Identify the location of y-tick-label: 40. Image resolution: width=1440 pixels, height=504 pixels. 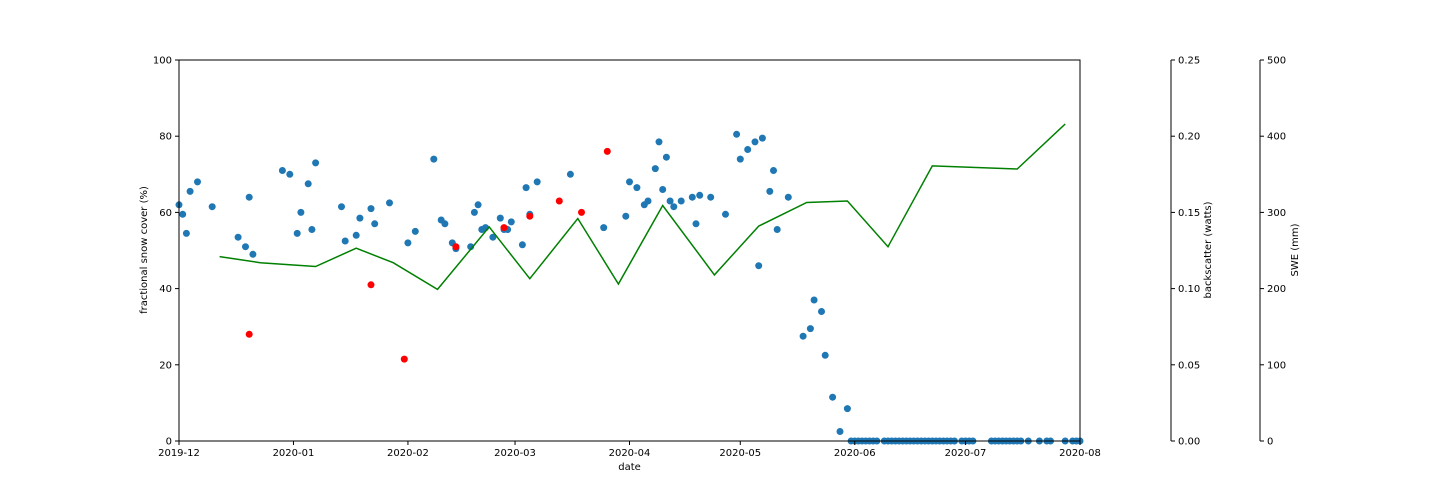
(165, 289).